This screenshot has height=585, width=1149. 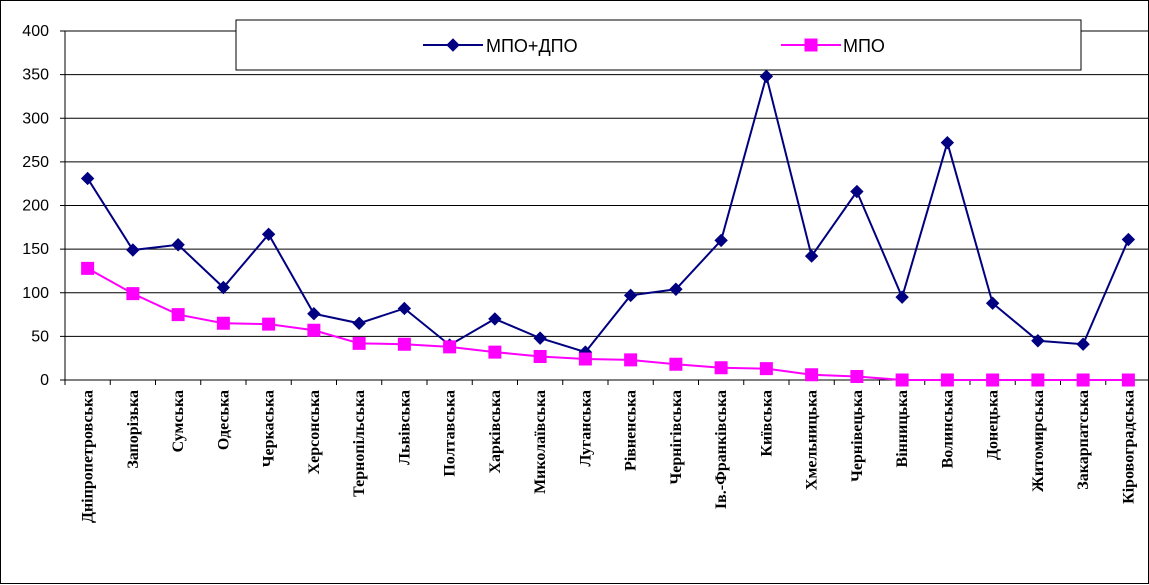 I want to click on x-tick-label: Херсонська, so click(x=314, y=432).